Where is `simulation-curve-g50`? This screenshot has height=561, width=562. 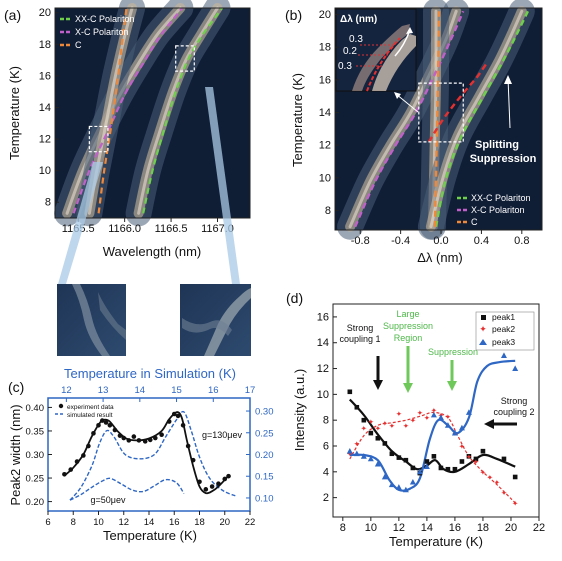 simulation-curve-g50 is located at coordinates (127, 489).